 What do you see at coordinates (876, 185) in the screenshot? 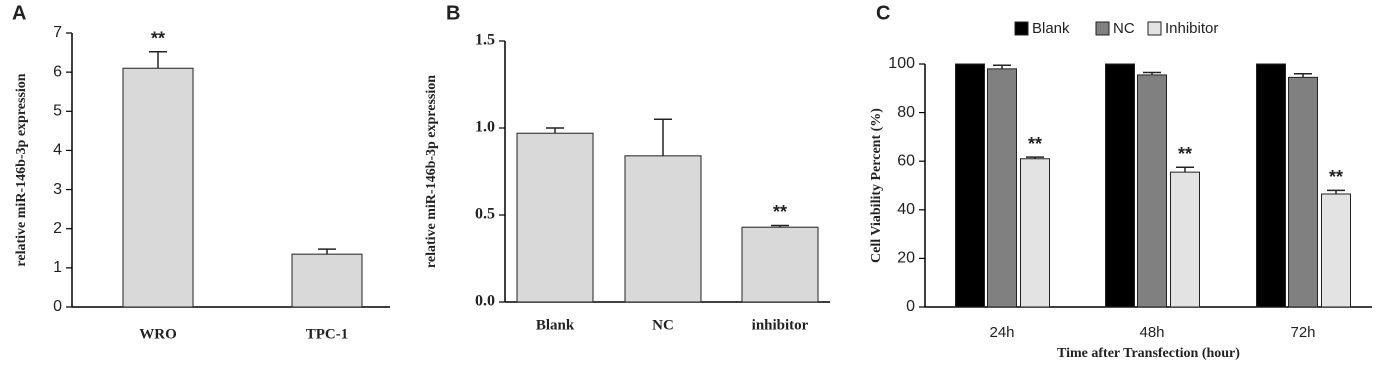
I see `y-axis-label: Cell Viability Percent (%)` at bounding box center [876, 185].